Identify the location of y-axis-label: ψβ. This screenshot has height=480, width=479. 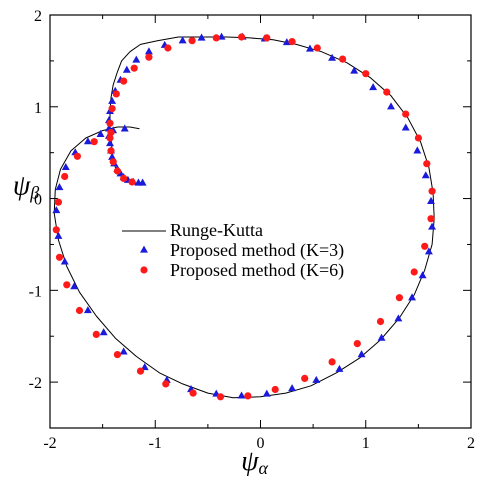
(26, 187).